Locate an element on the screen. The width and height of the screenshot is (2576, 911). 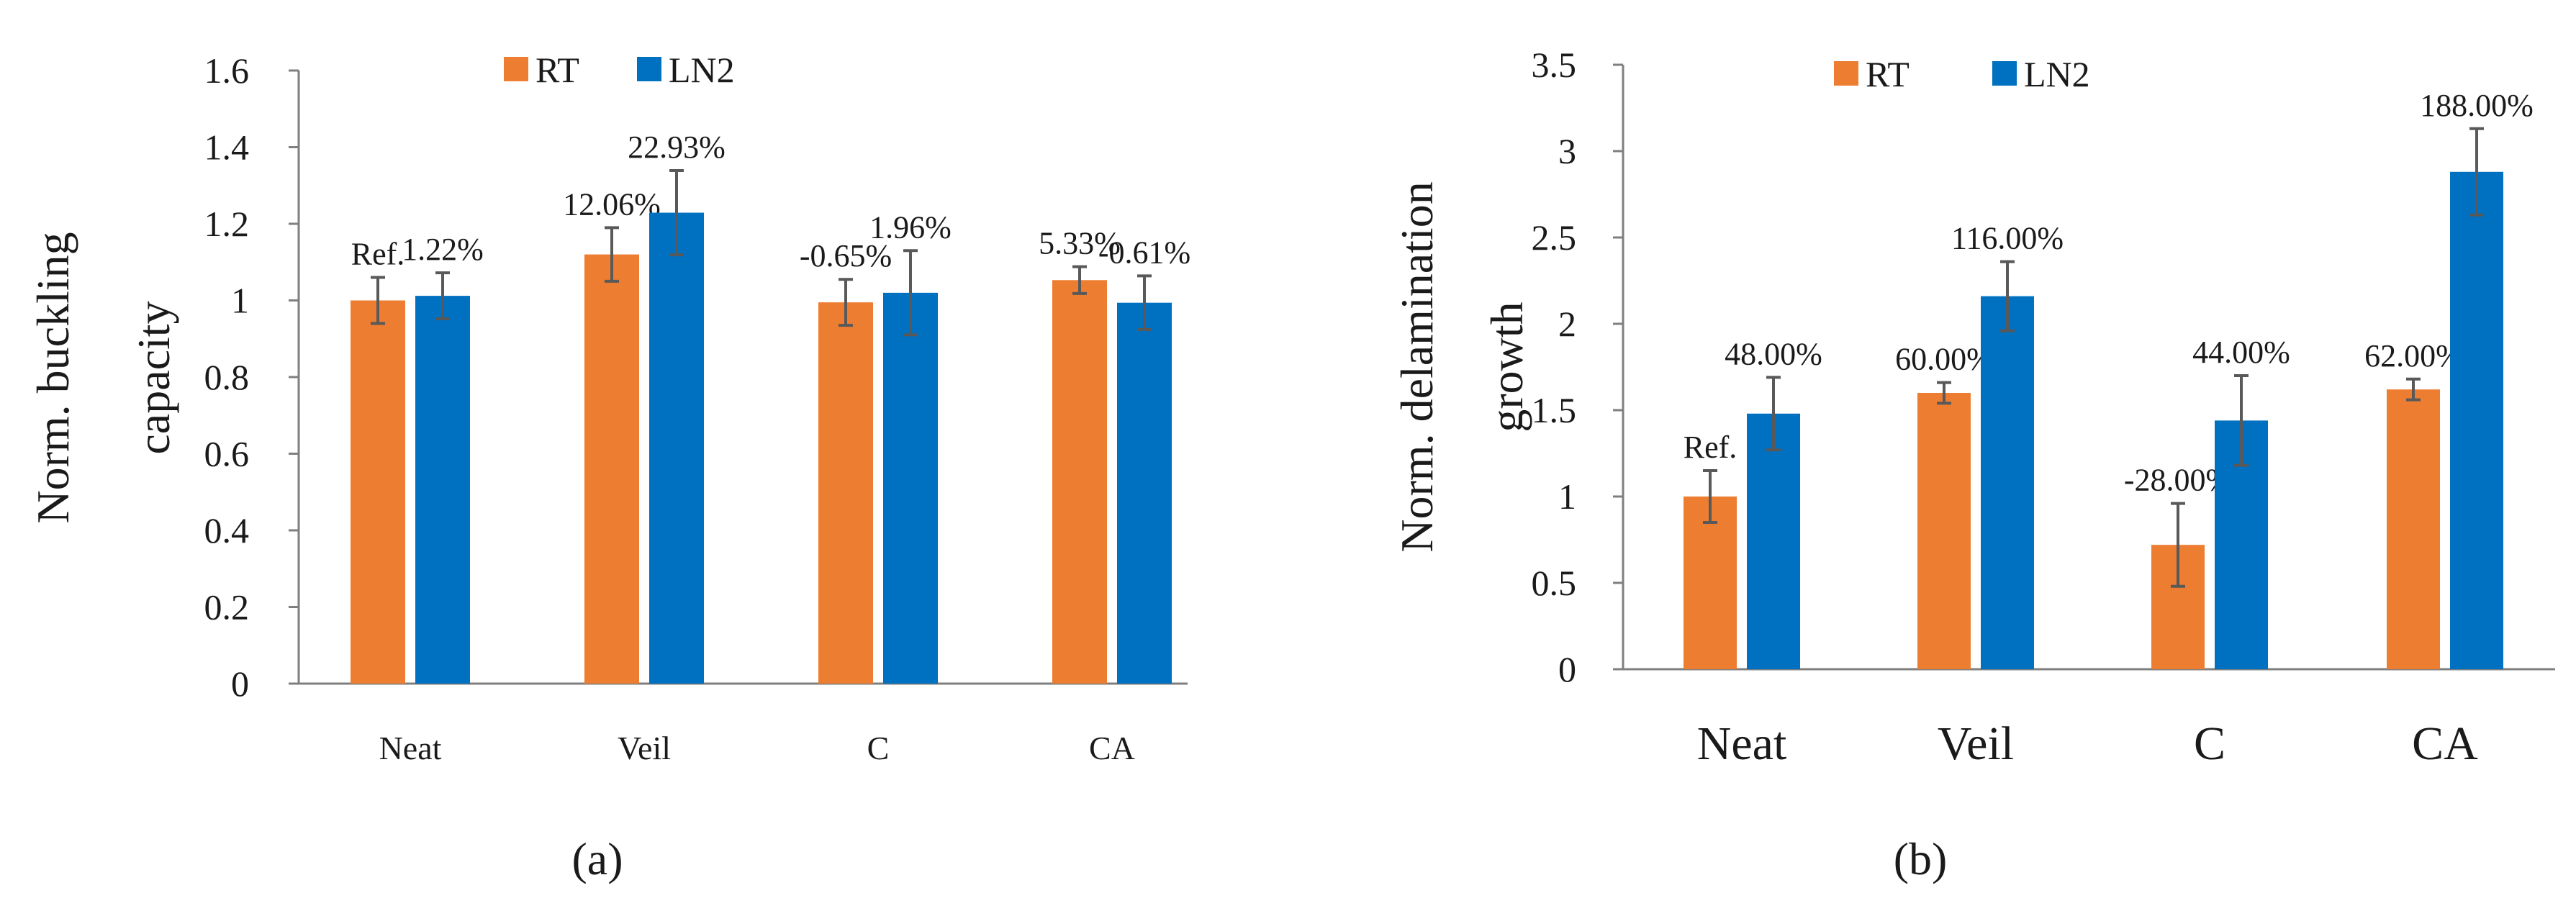
y-tick-label: 1.2 is located at coordinates (227, 224).